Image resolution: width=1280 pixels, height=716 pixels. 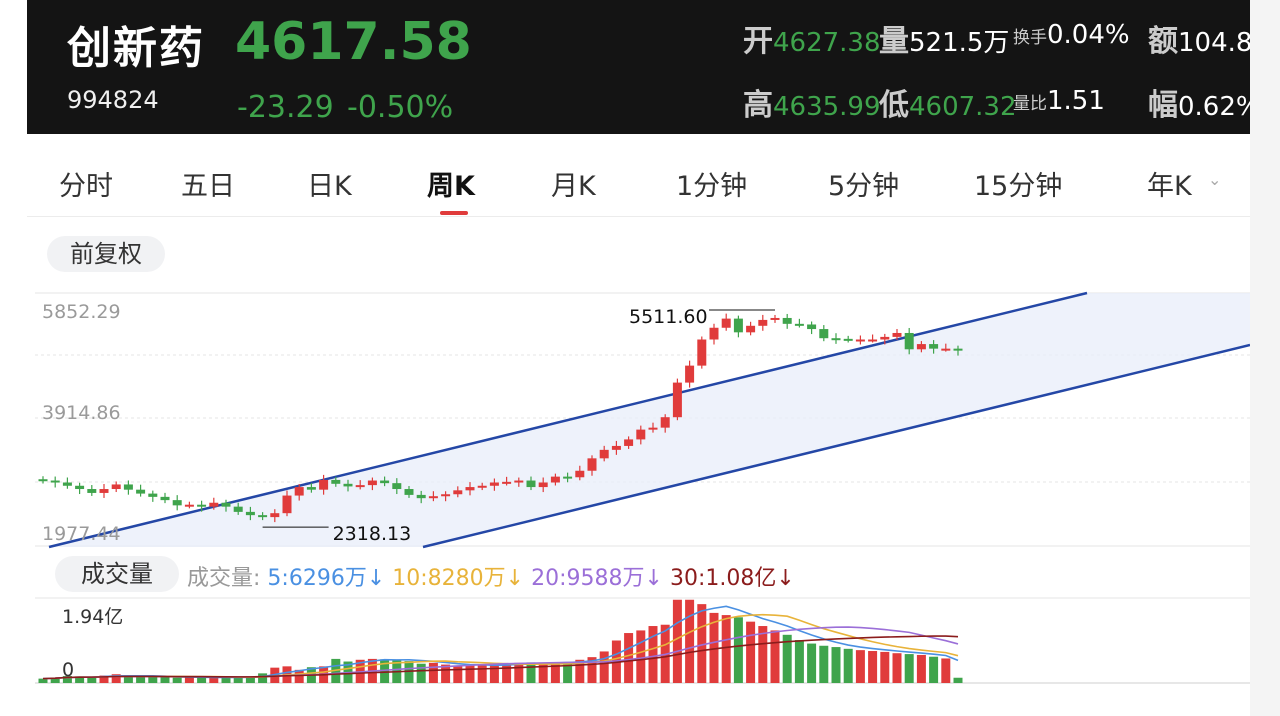 What do you see at coordinates (864, 186) in the screenshot?
I see `tab-5-minute: 5分钟` at bounding box center [864, 186].